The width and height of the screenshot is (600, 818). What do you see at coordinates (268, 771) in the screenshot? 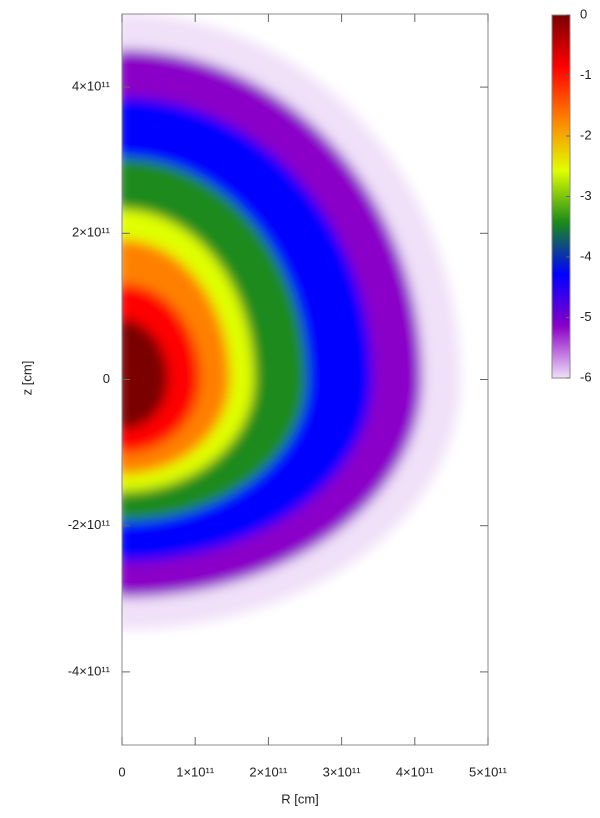
I see `x-tick-label: 2×10¹¹` at bounding box center [268, 771].